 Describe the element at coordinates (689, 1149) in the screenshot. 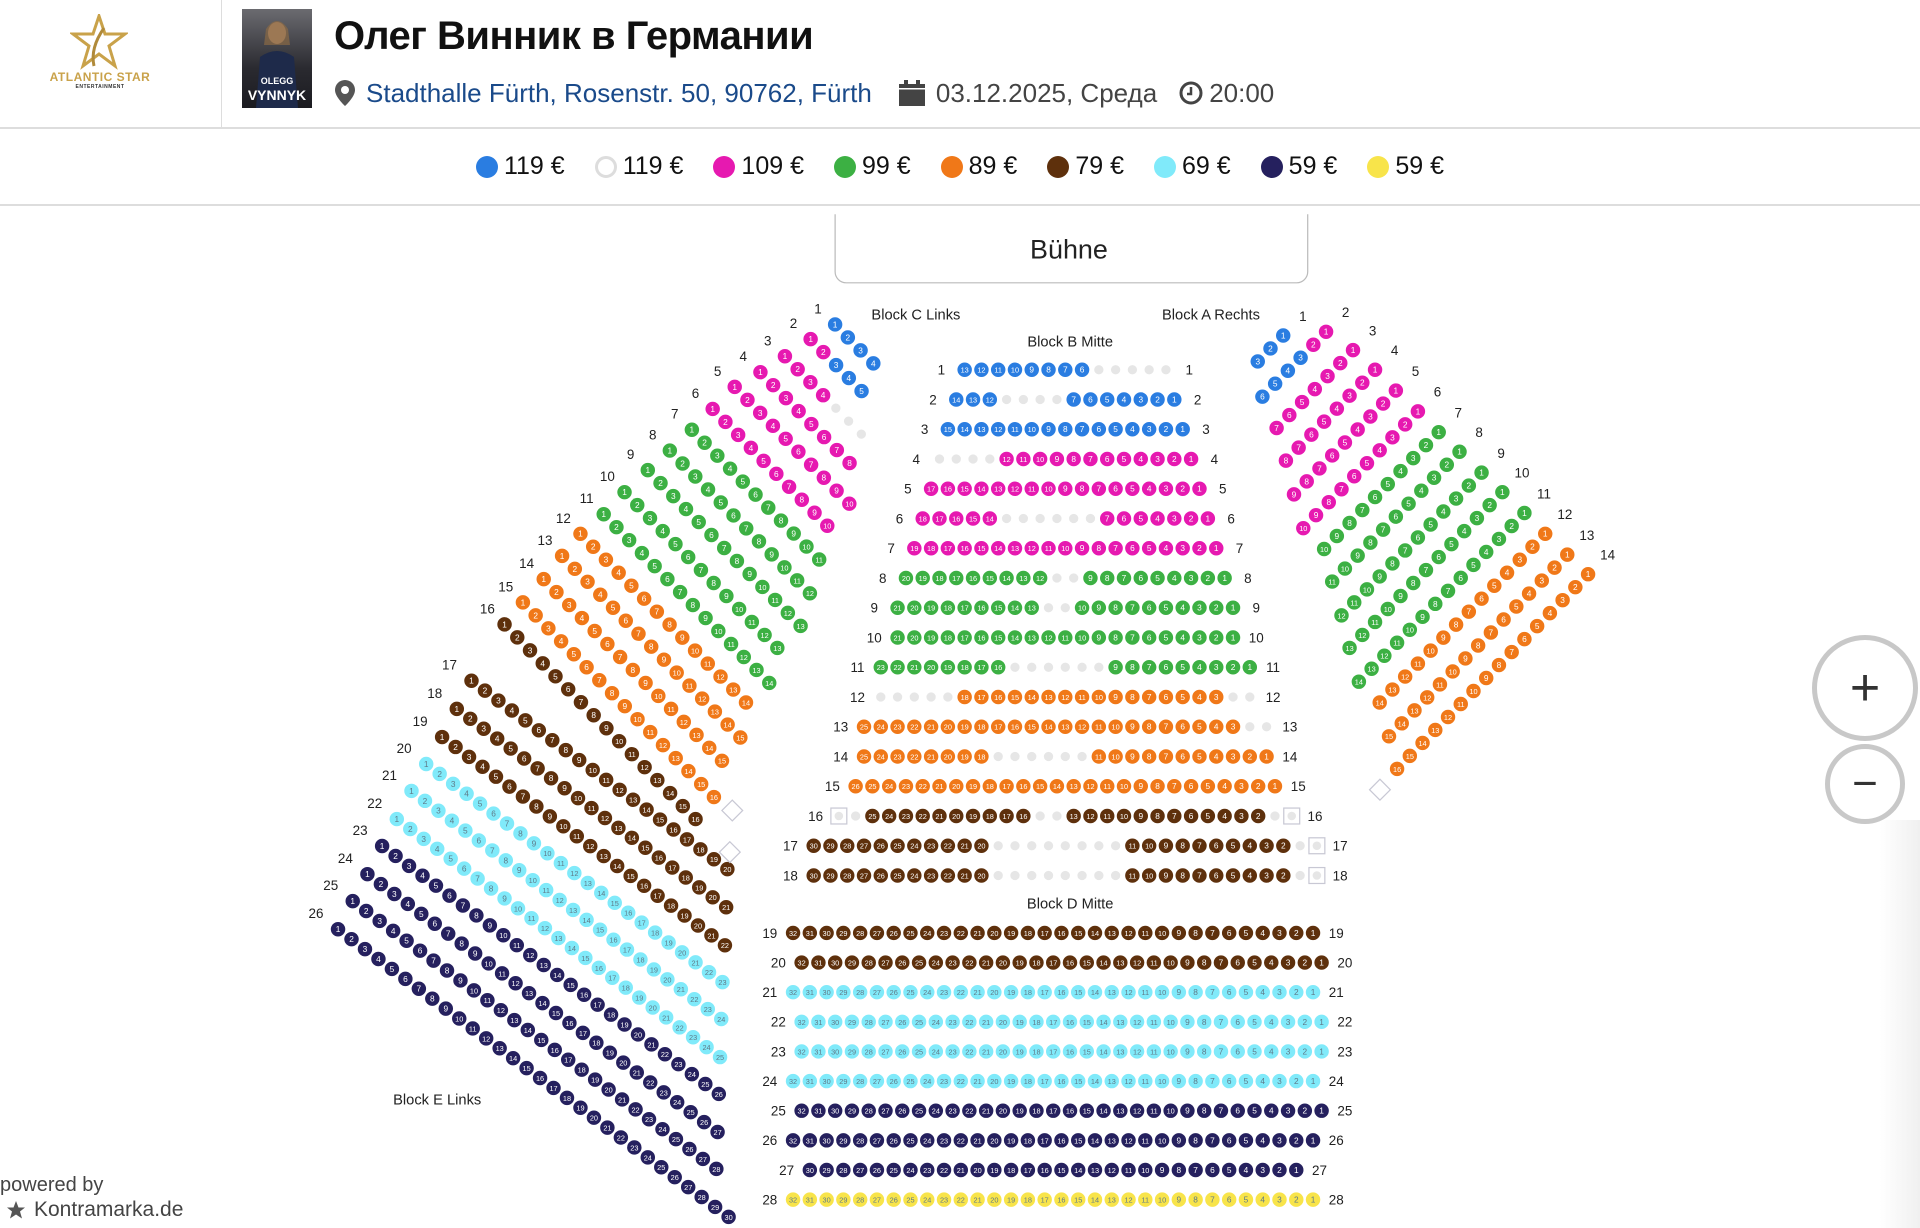

I see `seat: 26` at that location.